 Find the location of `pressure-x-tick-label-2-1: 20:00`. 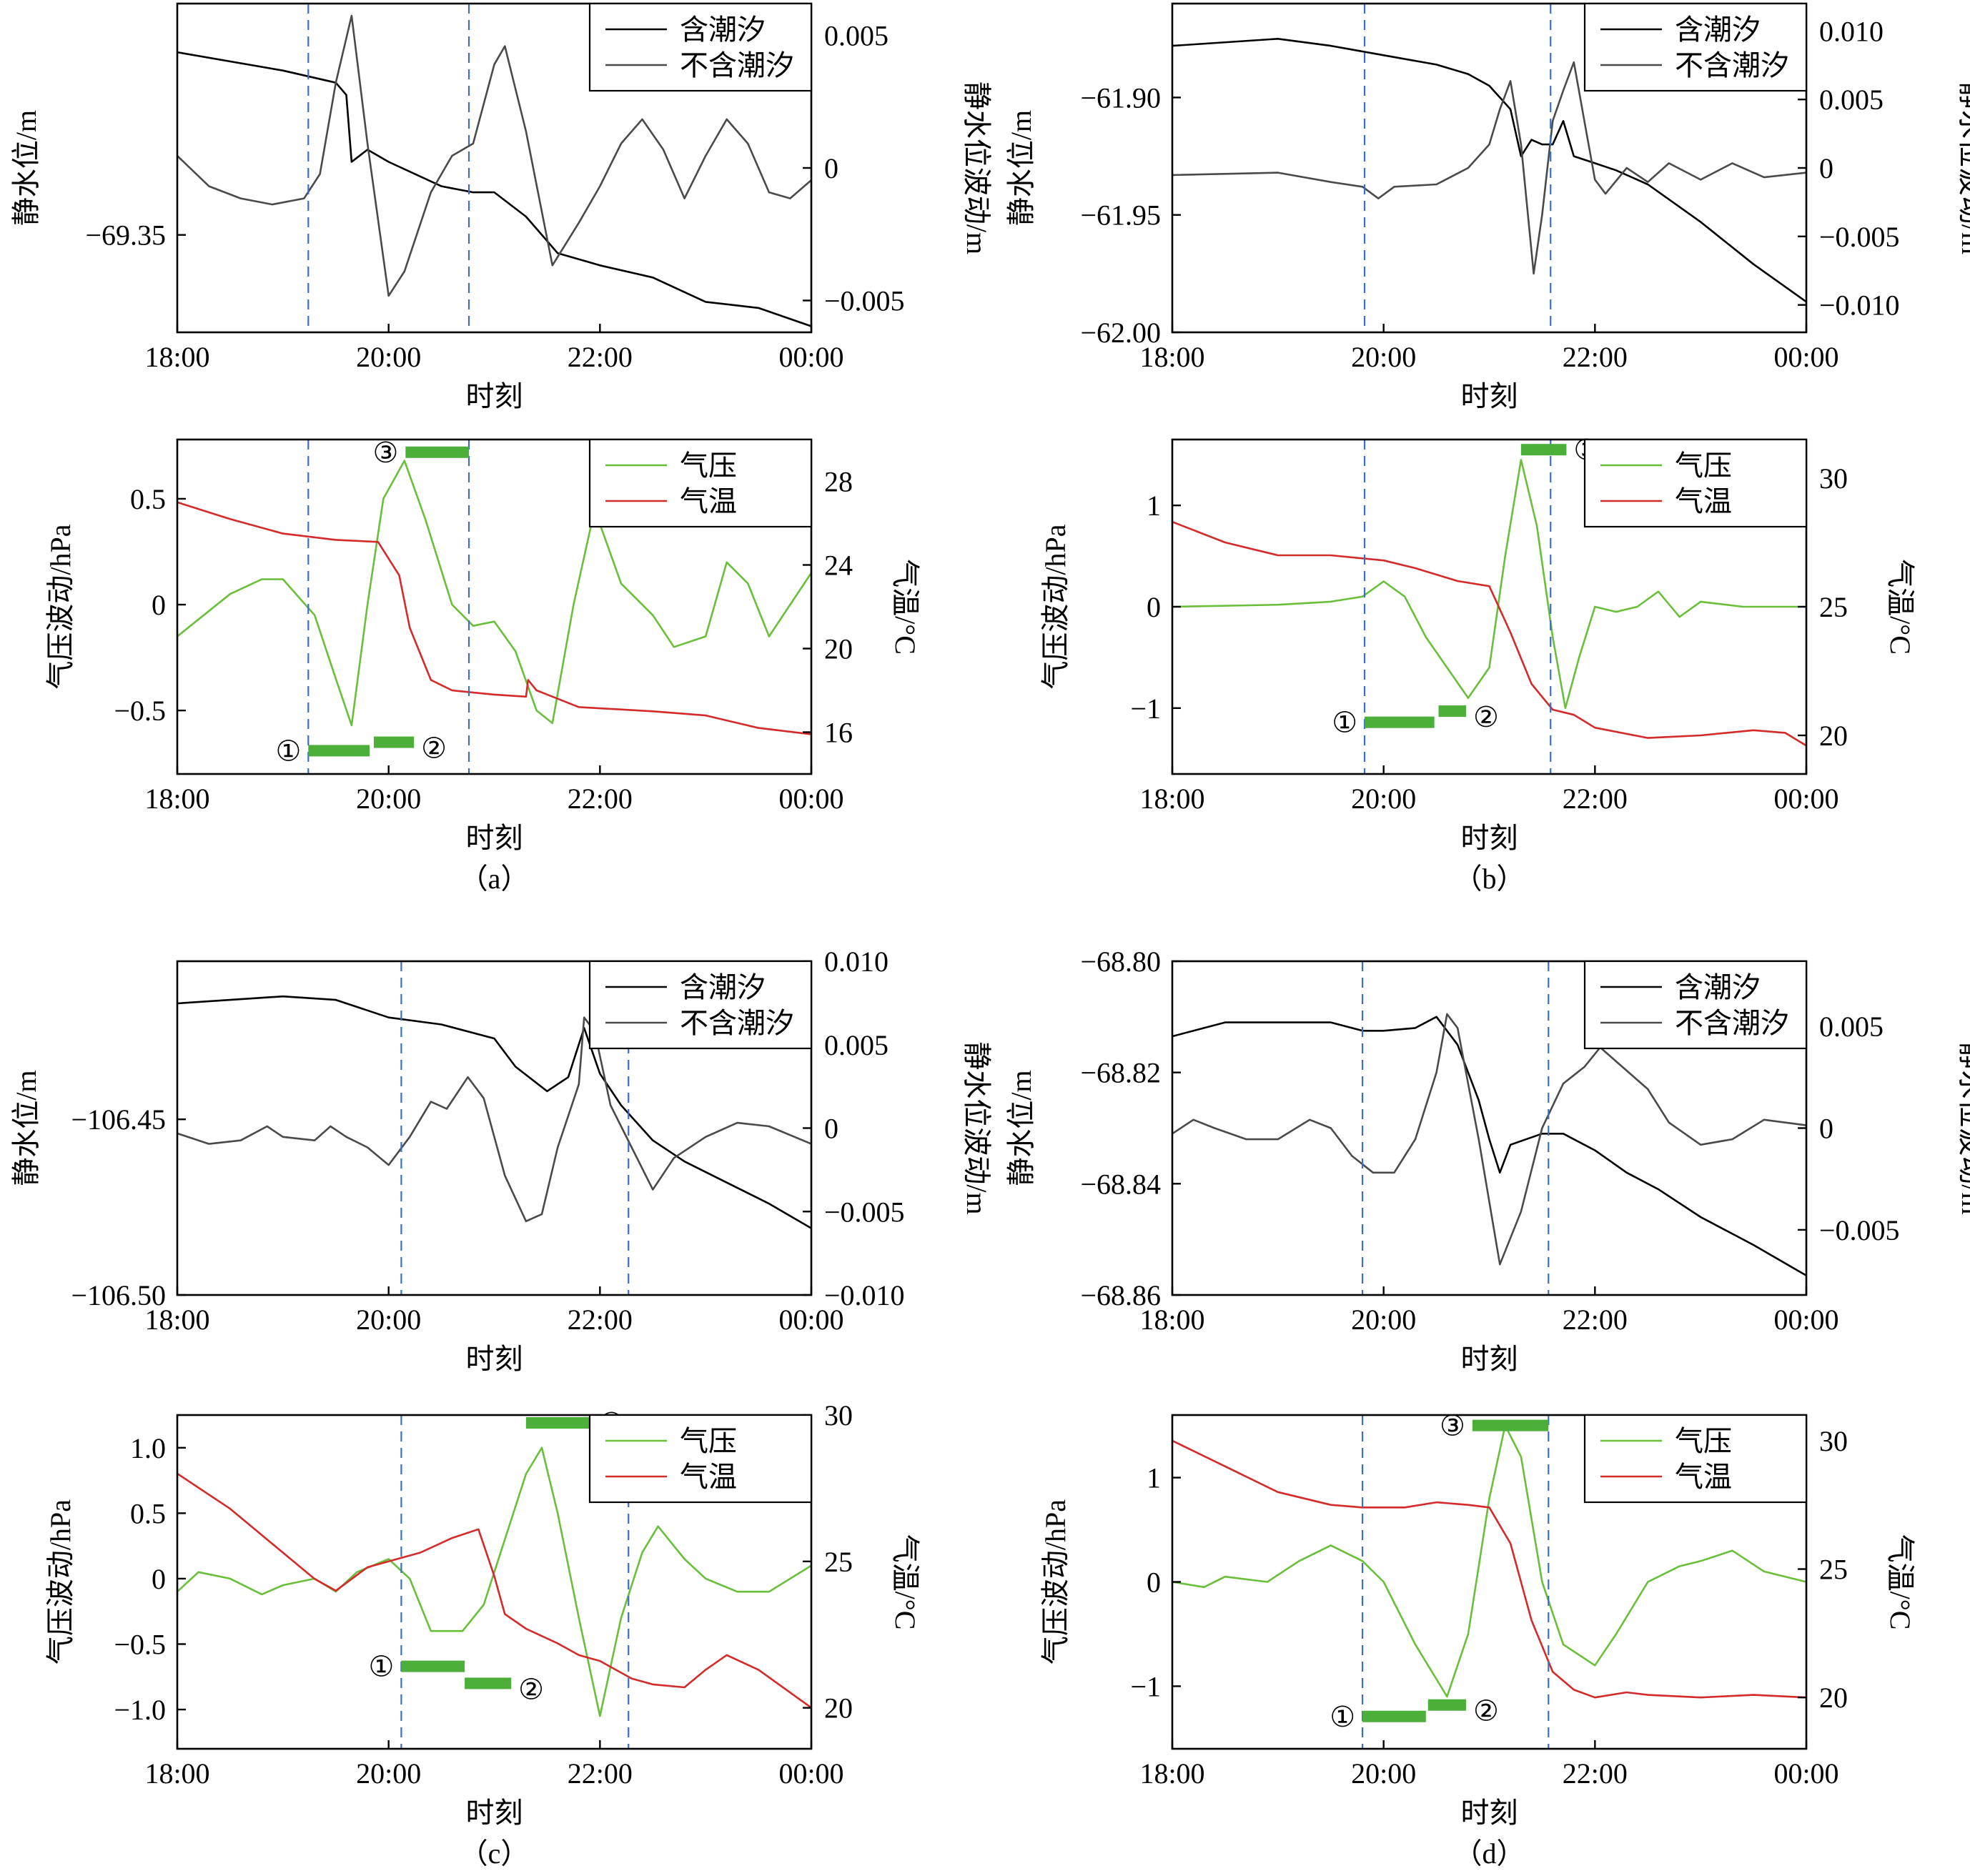

pressure-x-tick-label-2-1: 20:00 is located at coordinates (389, 1773).